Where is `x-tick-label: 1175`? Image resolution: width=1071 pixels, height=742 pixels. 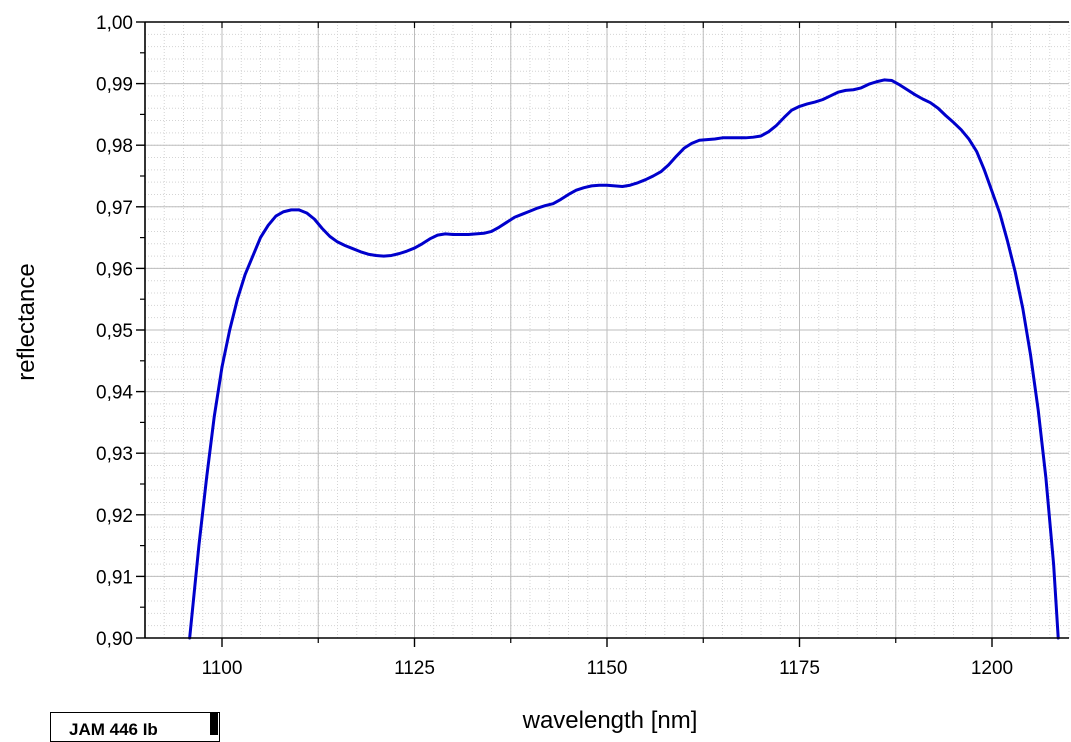
x-tick-label: 1175 is located at coordinates (799, 668).